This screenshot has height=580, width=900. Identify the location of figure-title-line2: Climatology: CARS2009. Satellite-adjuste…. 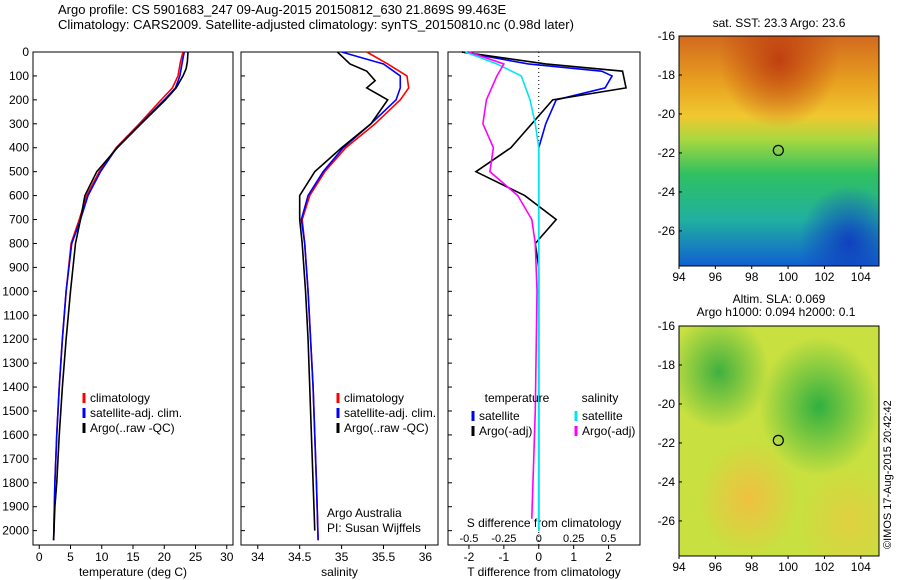
(316, 24).